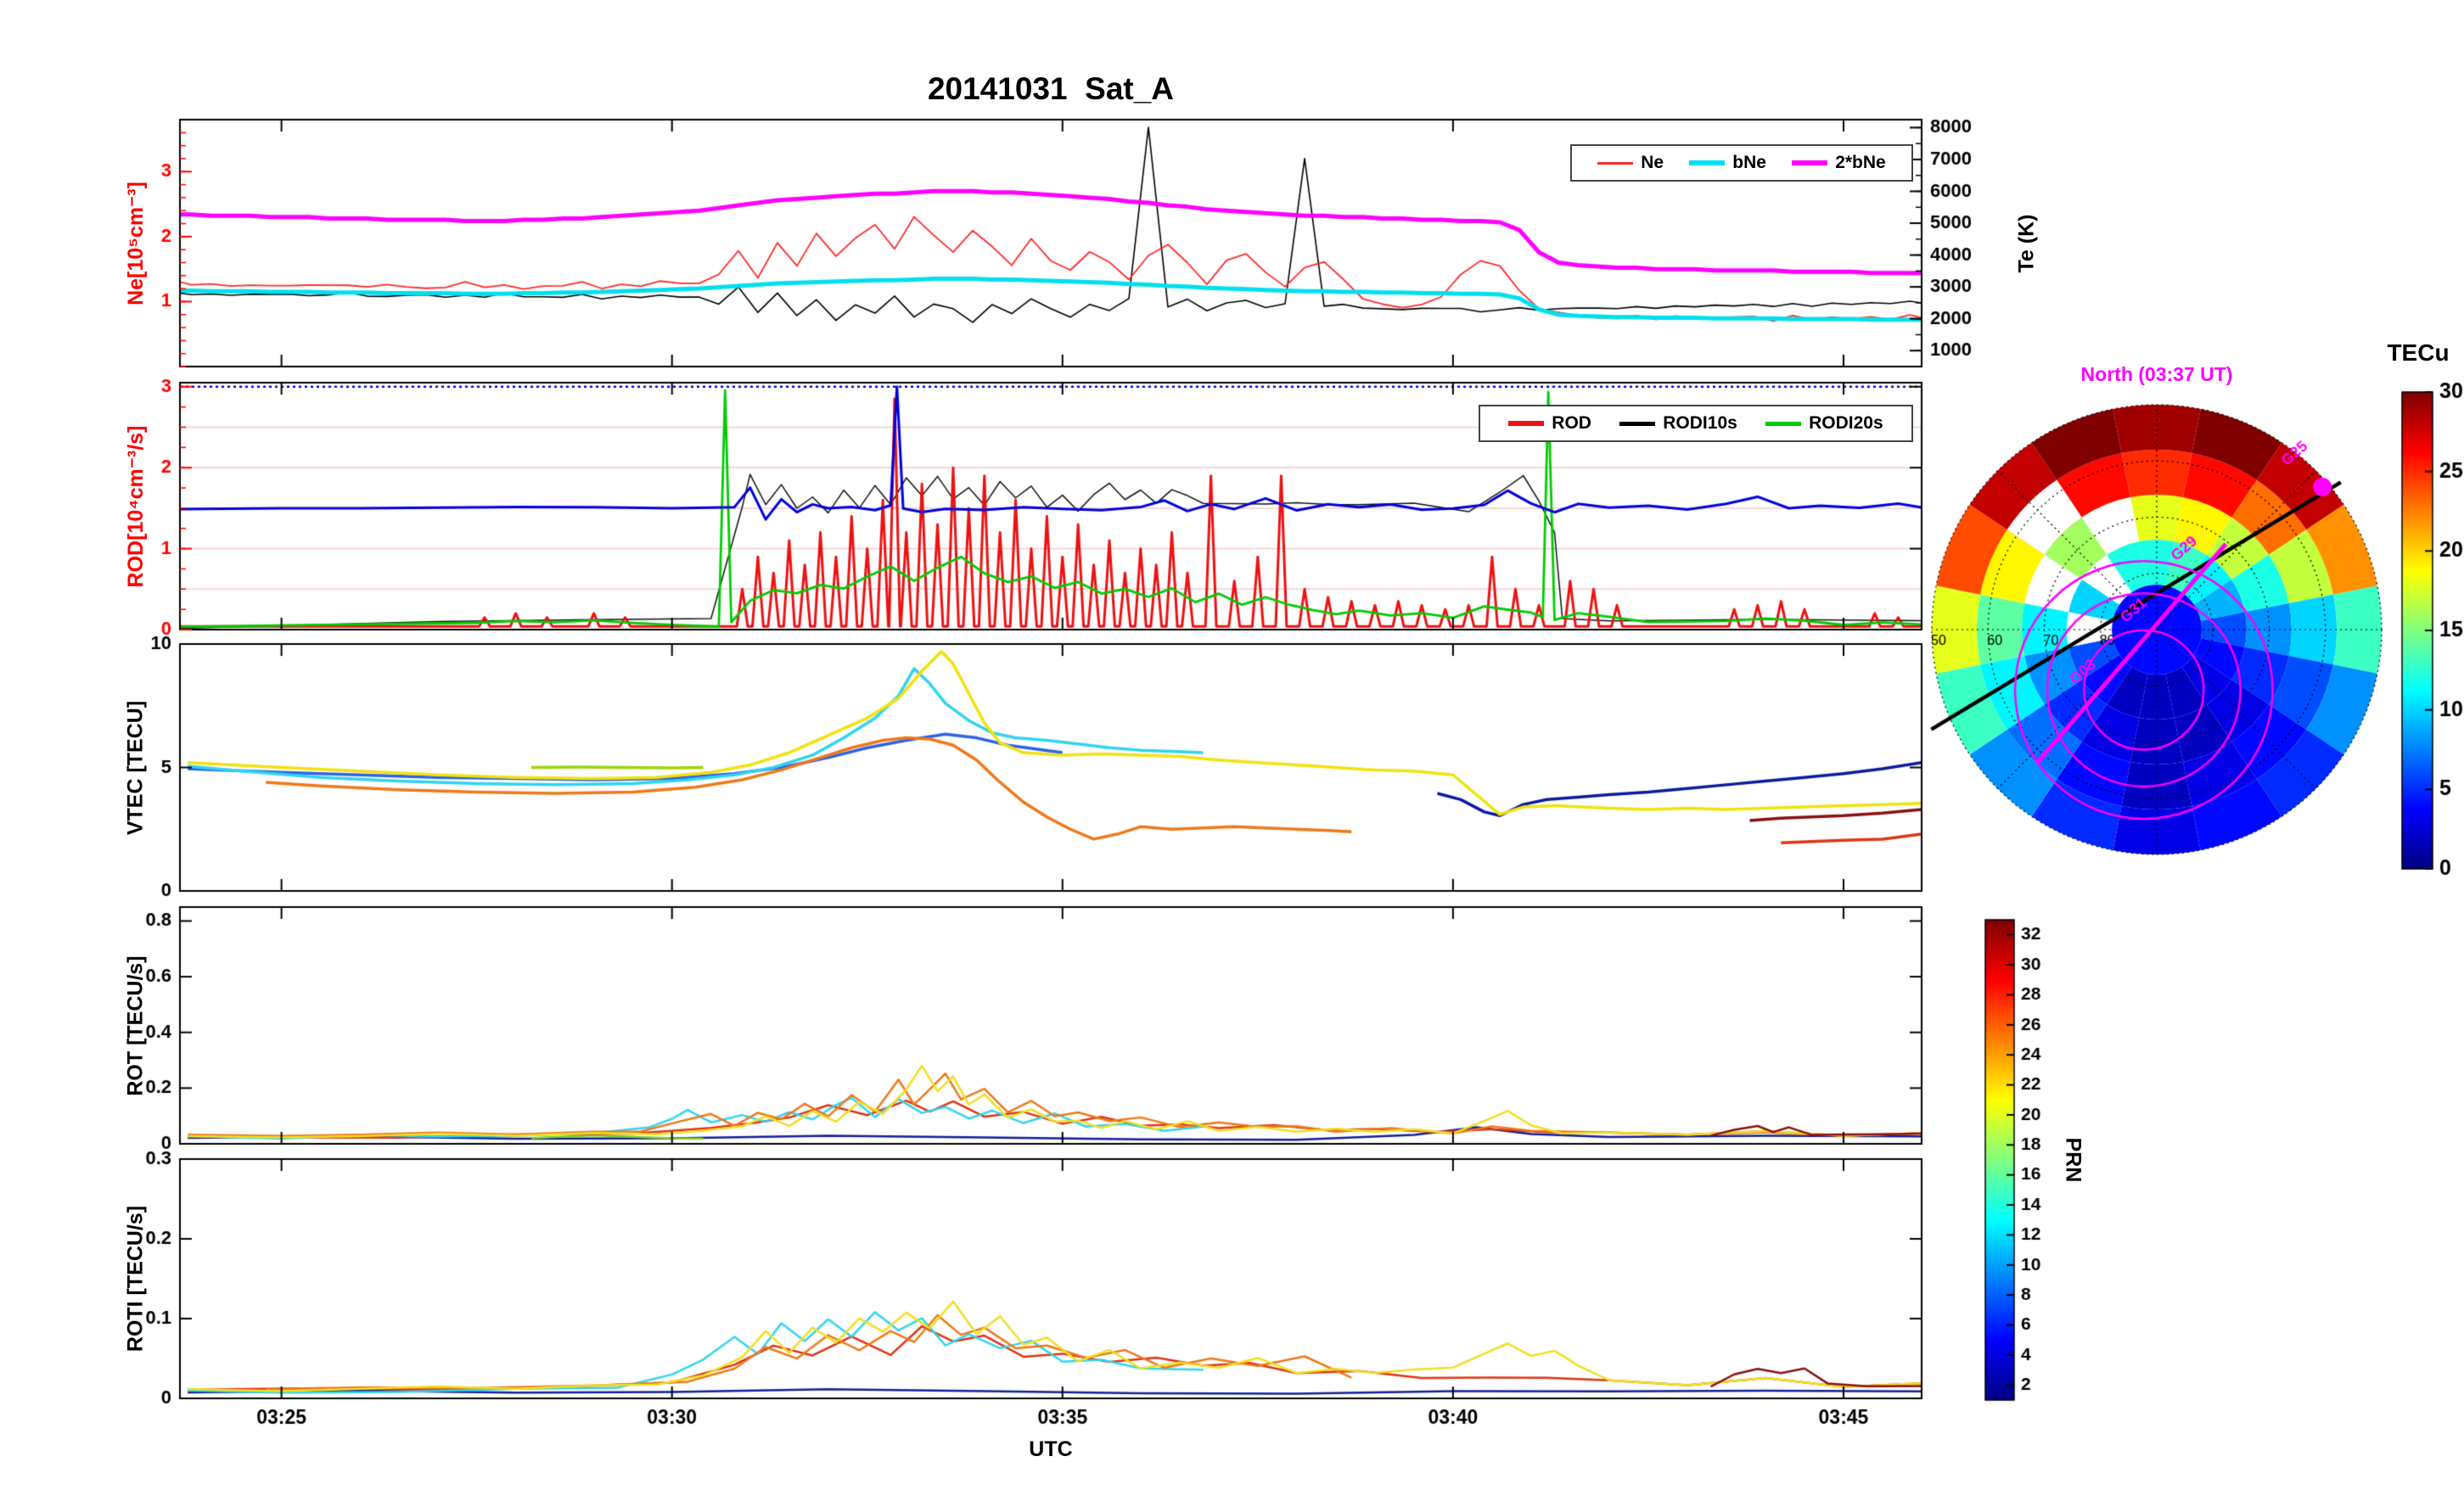 This screenshot has width=2464, height=1490. What do you see at coordinates (1571, 423) in the screenshot?
I see `legend-label: ROD` at bounding box center [1571, 423].